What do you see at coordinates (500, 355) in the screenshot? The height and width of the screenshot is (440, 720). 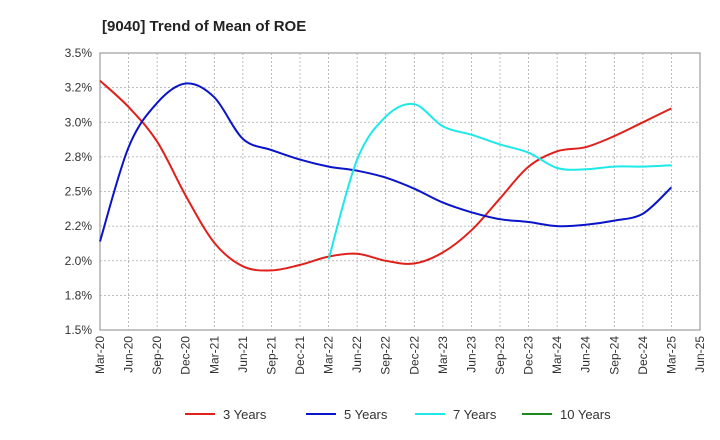 I see `x-tick-label: Sep-23` at bounding box center [500, 355].